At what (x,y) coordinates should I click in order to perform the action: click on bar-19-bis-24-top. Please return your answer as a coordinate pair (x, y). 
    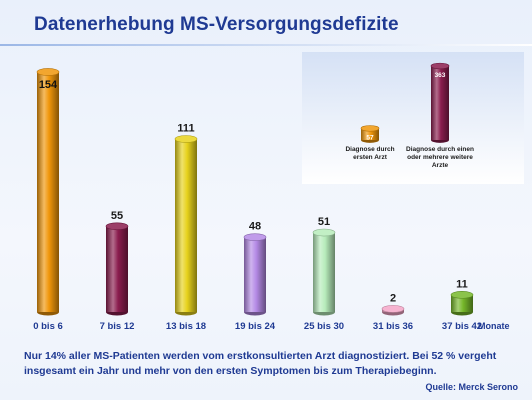
    Looking at the image, I should click on (255, 237).